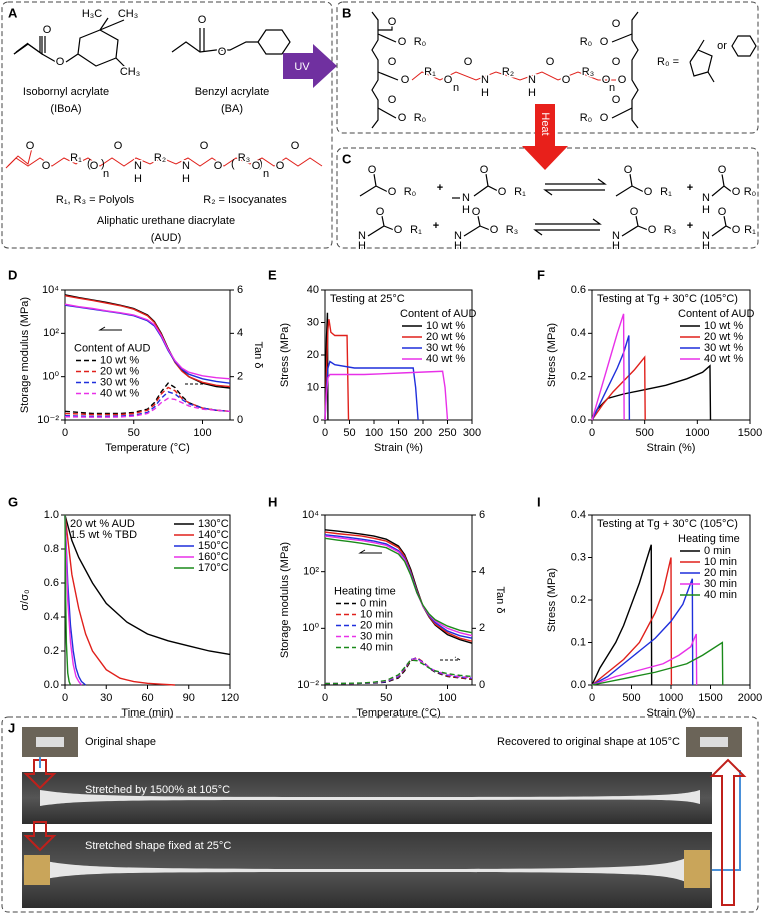  Describe the element at coordinates (240, 377) in the screenshot. I see `y2-tick-label: 2` at that location.